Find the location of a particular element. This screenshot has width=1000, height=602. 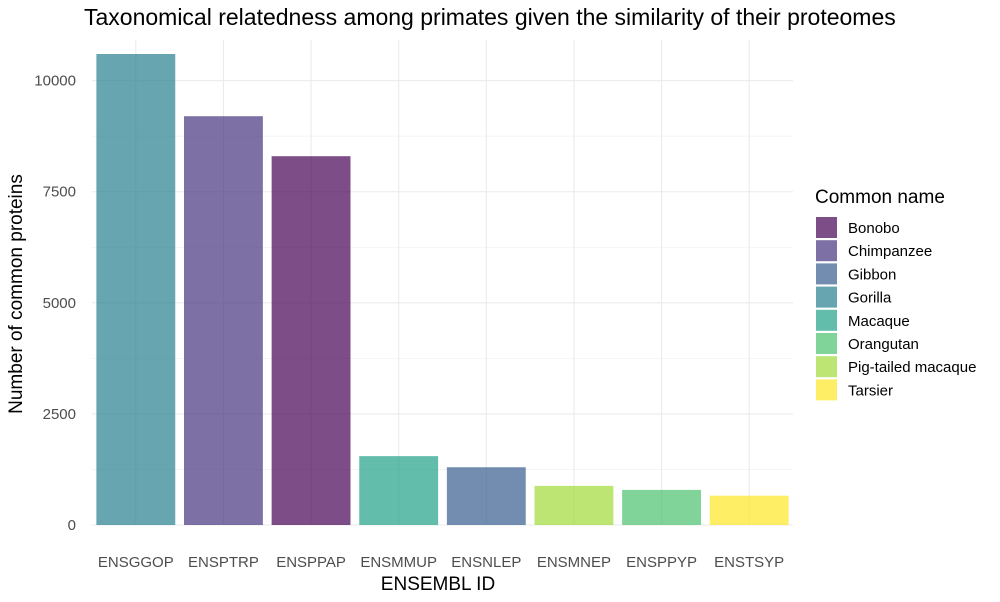

bar-ensptrp is located at coordinates (223, 320).